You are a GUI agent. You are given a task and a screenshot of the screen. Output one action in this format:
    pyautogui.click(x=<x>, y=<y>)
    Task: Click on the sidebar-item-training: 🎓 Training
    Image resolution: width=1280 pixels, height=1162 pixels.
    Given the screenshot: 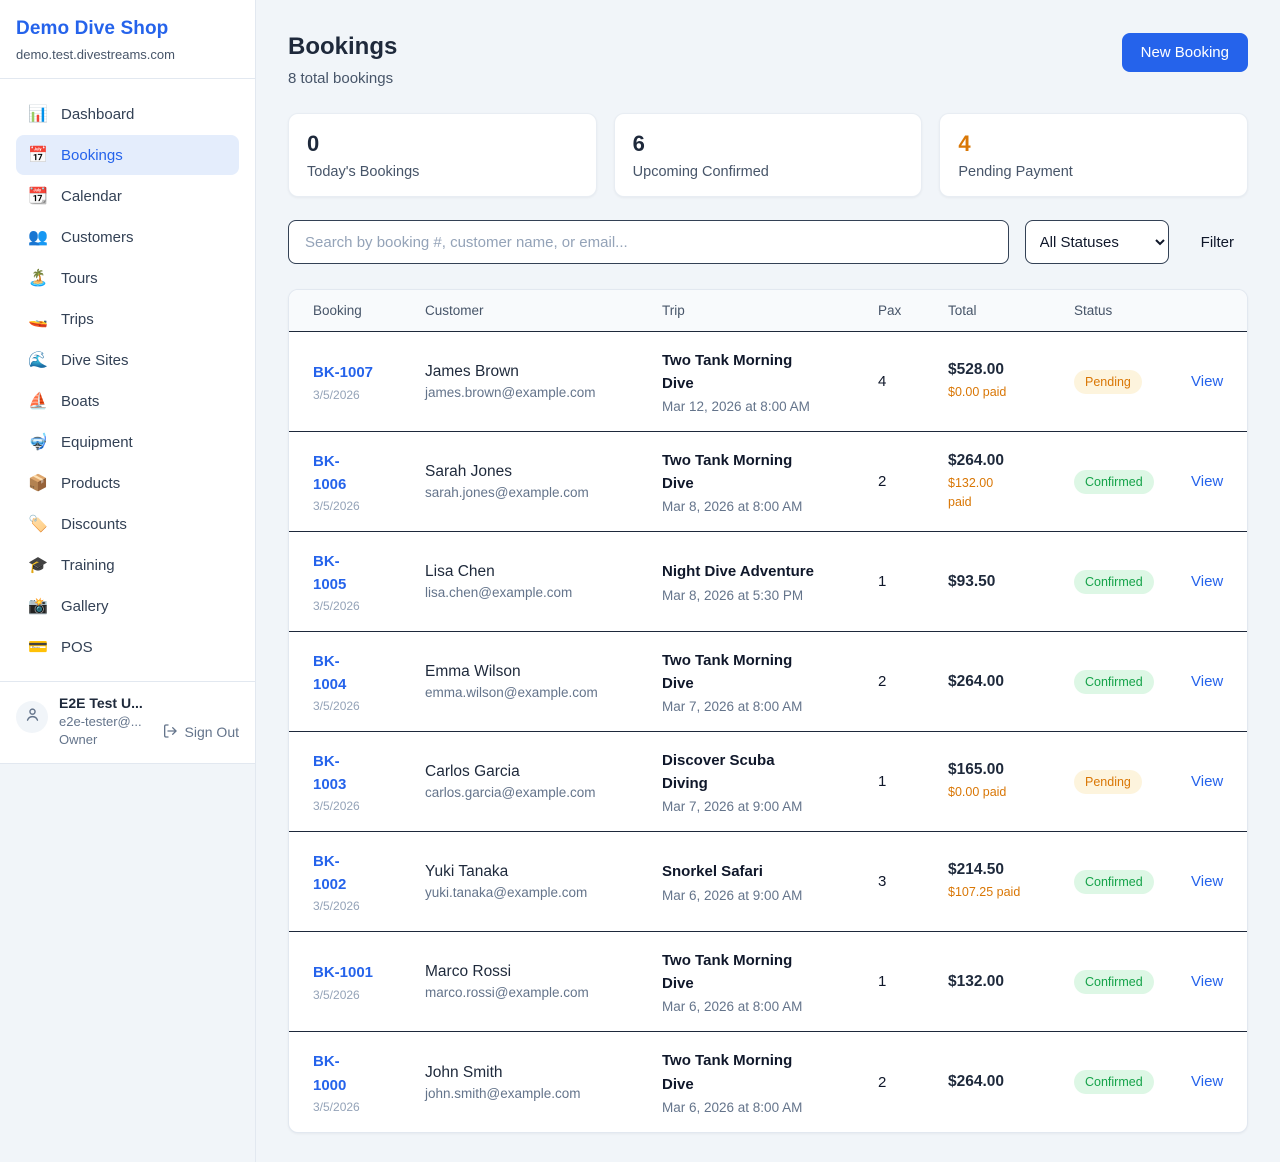 What is the action you would take?
    pyautogui.click(x=71, y=565)
    